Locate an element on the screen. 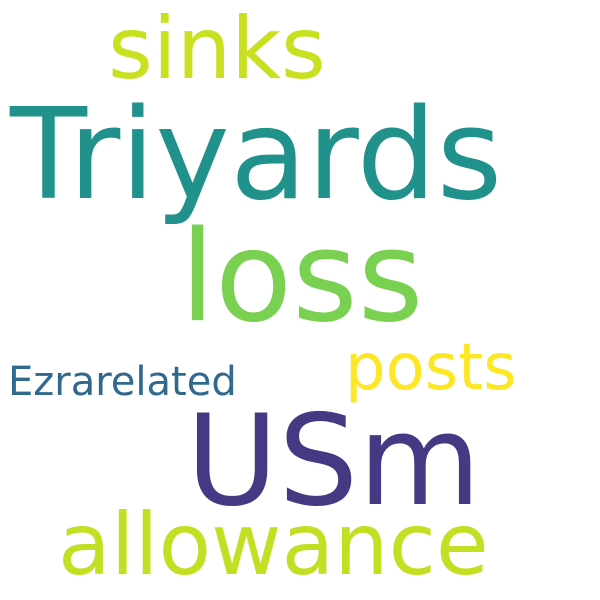 This screenshot has width=600, height=600. word-usm: USm is located at coordinates (333, 460).